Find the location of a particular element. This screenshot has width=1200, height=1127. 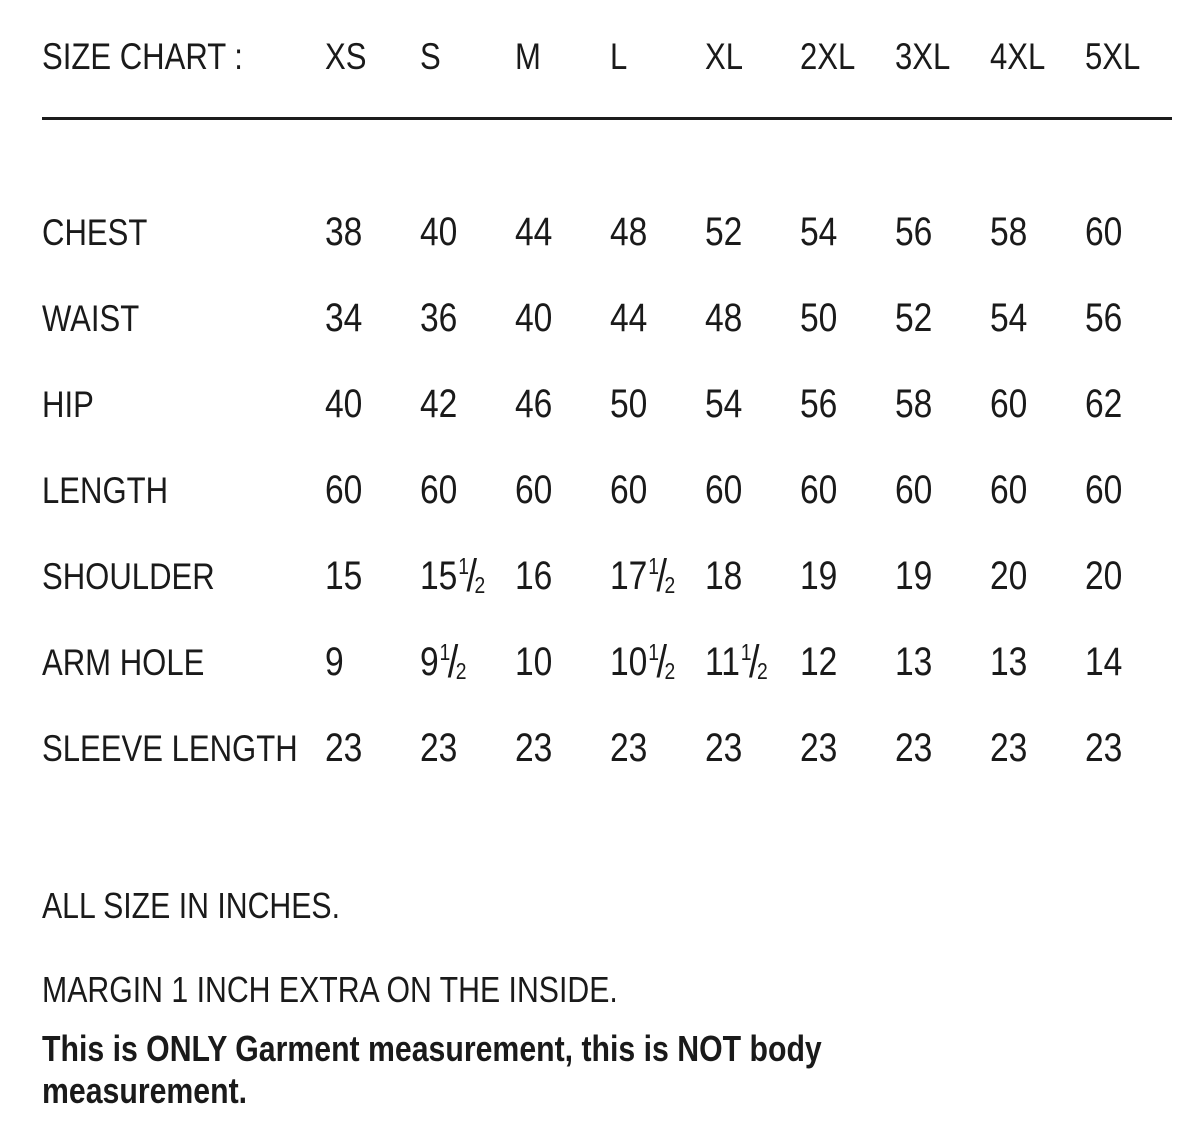

column-header-4xl-text: 4XL is located at coordinates (1018, 56).